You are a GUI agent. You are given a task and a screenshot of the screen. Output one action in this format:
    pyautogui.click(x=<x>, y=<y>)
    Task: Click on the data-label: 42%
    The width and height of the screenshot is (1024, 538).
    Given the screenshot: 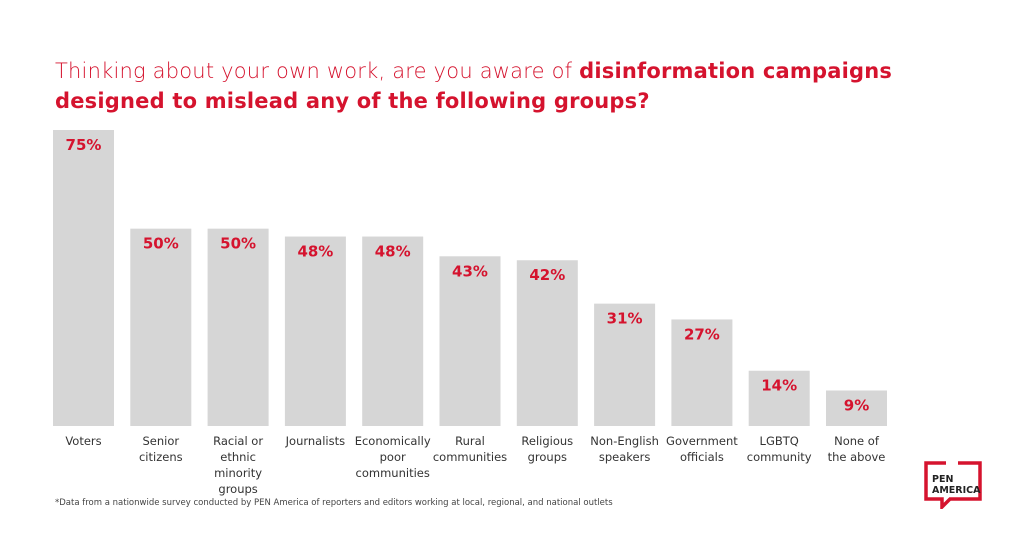 What is the action you would take?
    pyautogui.click(x=547, y=275)
    